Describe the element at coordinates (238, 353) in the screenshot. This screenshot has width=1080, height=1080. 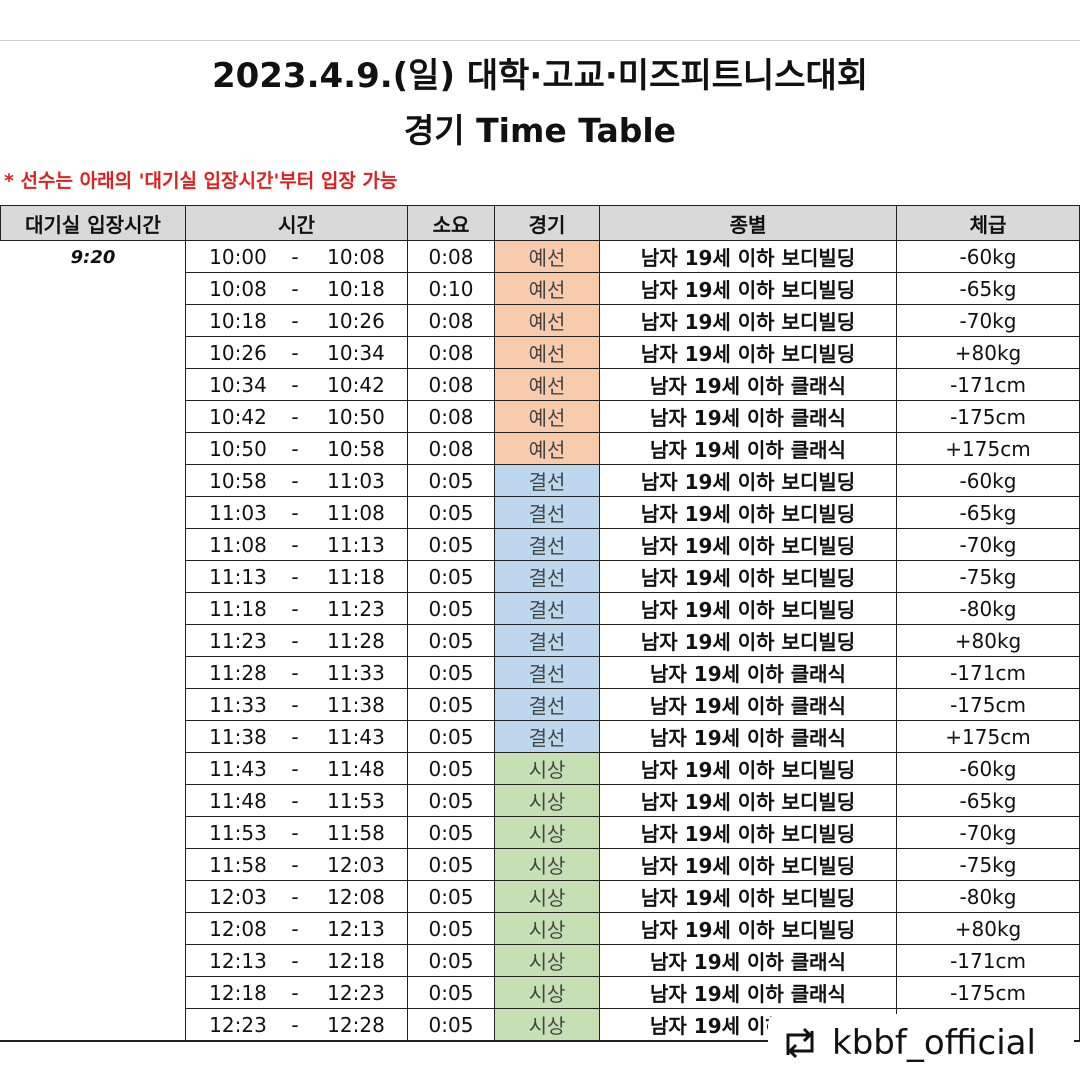
I see `start-time: 10:26` at that location.